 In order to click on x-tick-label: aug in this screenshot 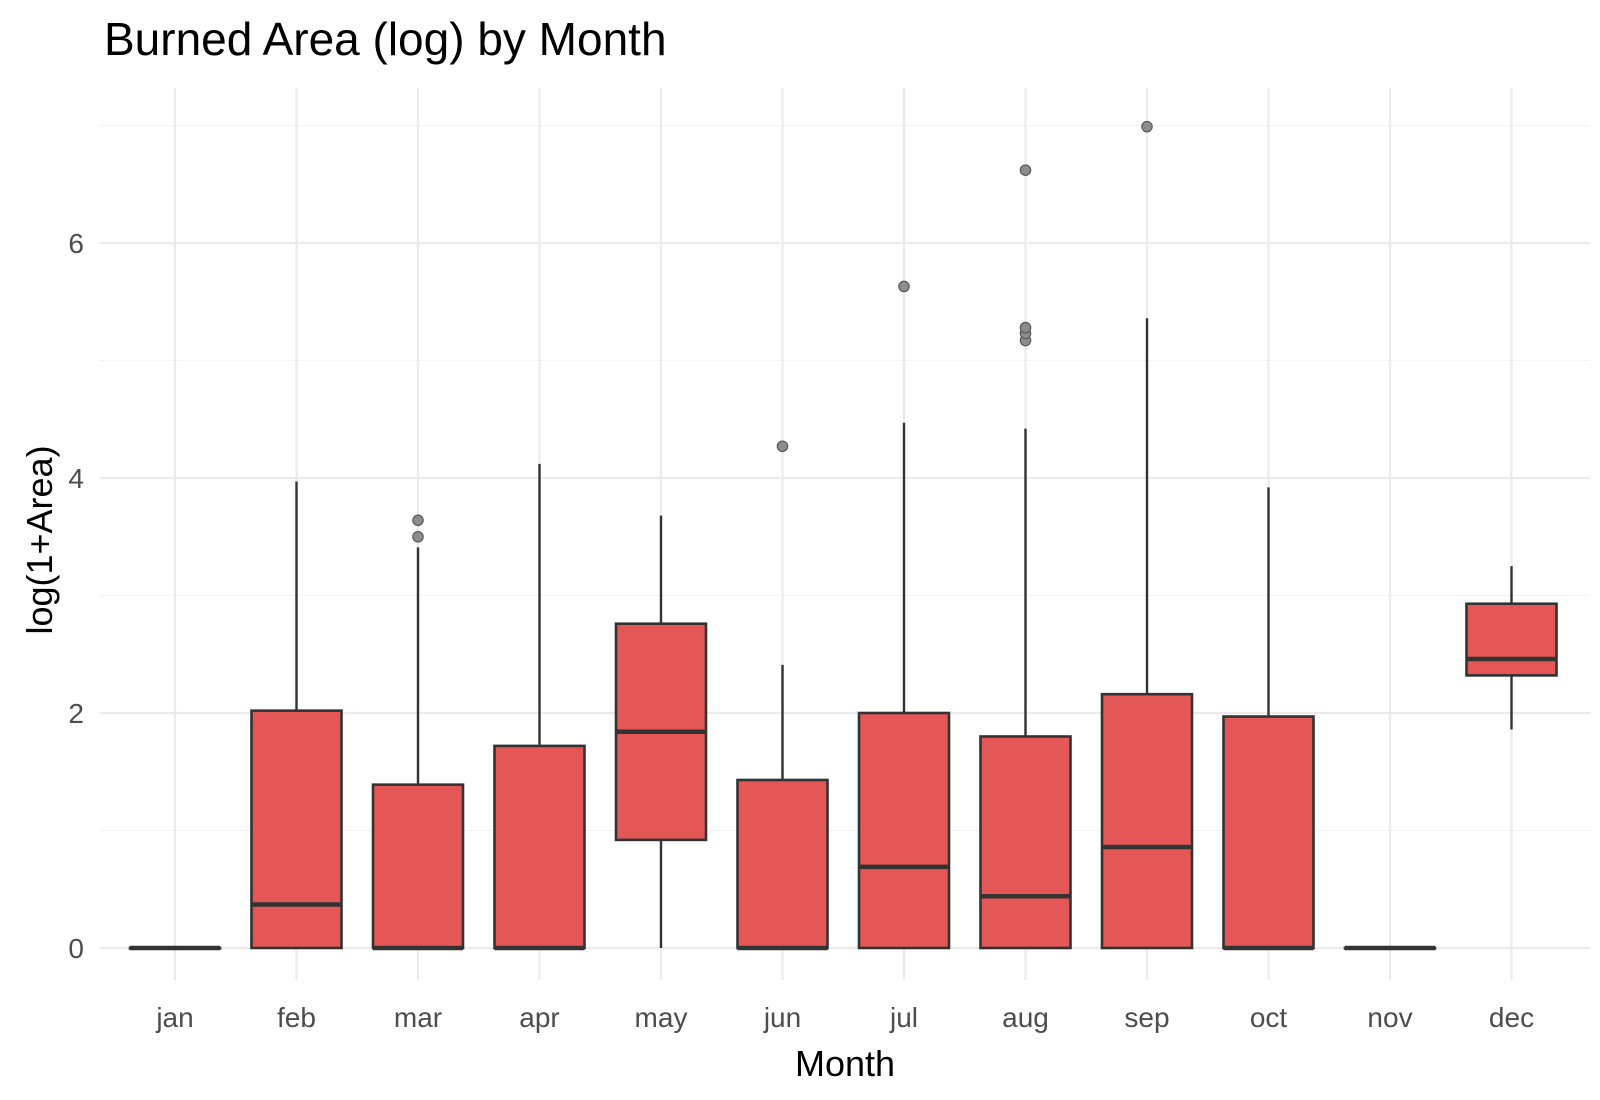, I will do `click(1025, 1017)`.